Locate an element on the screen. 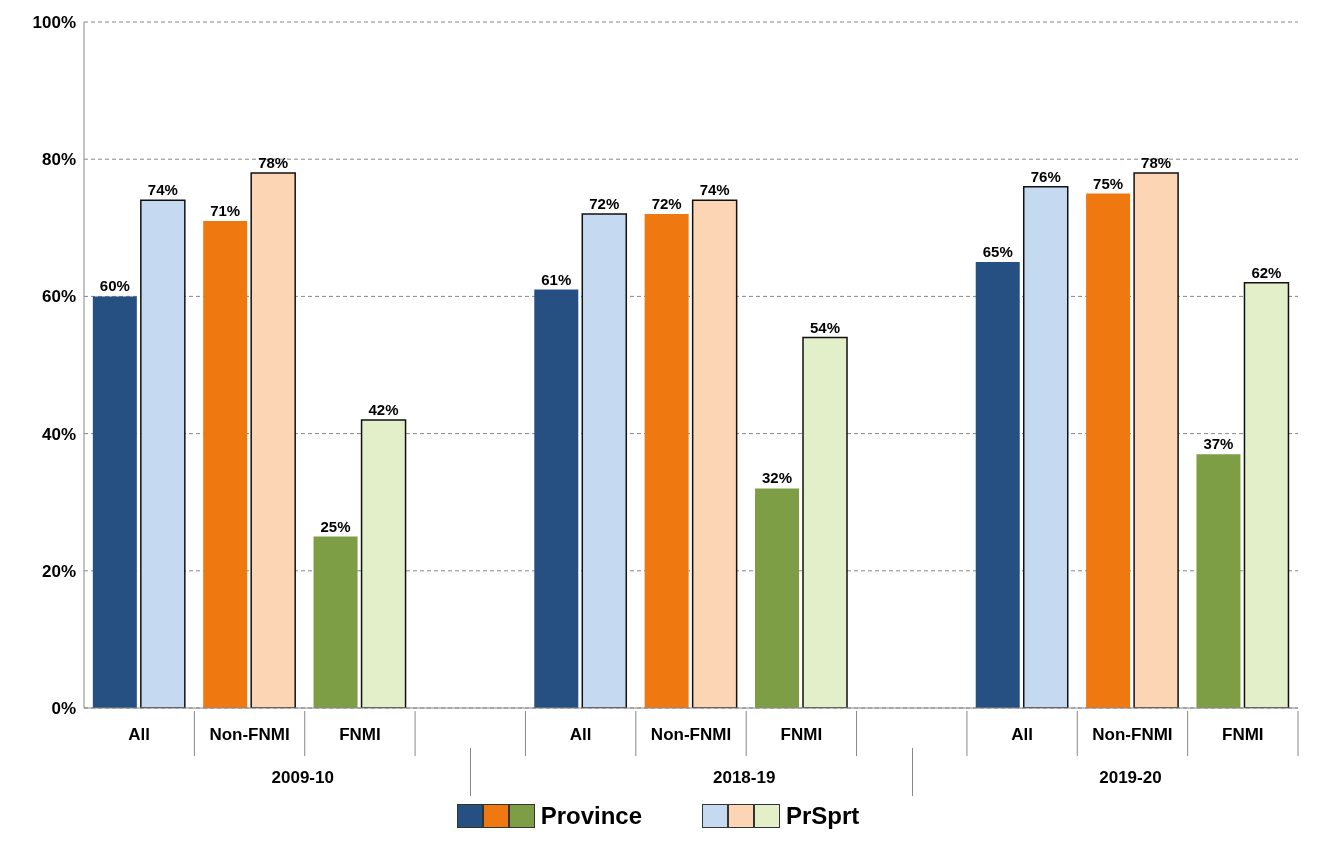 Image resolution: width=1321 pixels, height=852 pixels. legend-label: Province is located at coordinates (591, 816).